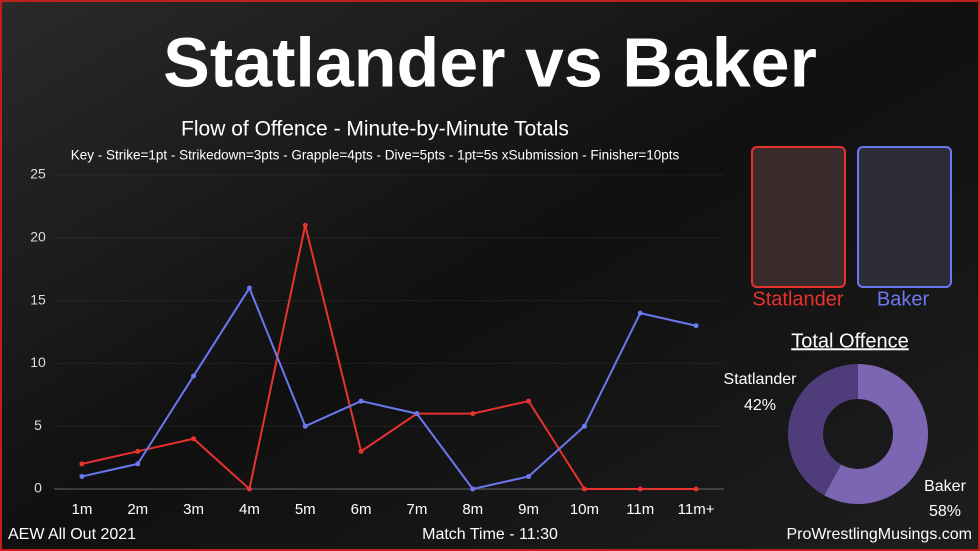  What do you see at coordinates (361, 509) in the screenshot?
I see `x-tick-label: 6m` at bounding box center [361, 509].